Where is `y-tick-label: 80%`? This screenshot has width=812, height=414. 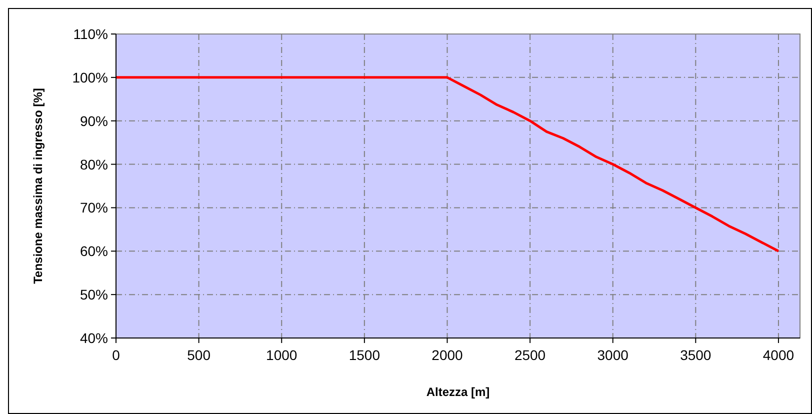
y-tick-label: 80% is located at coordinates (94, 164).